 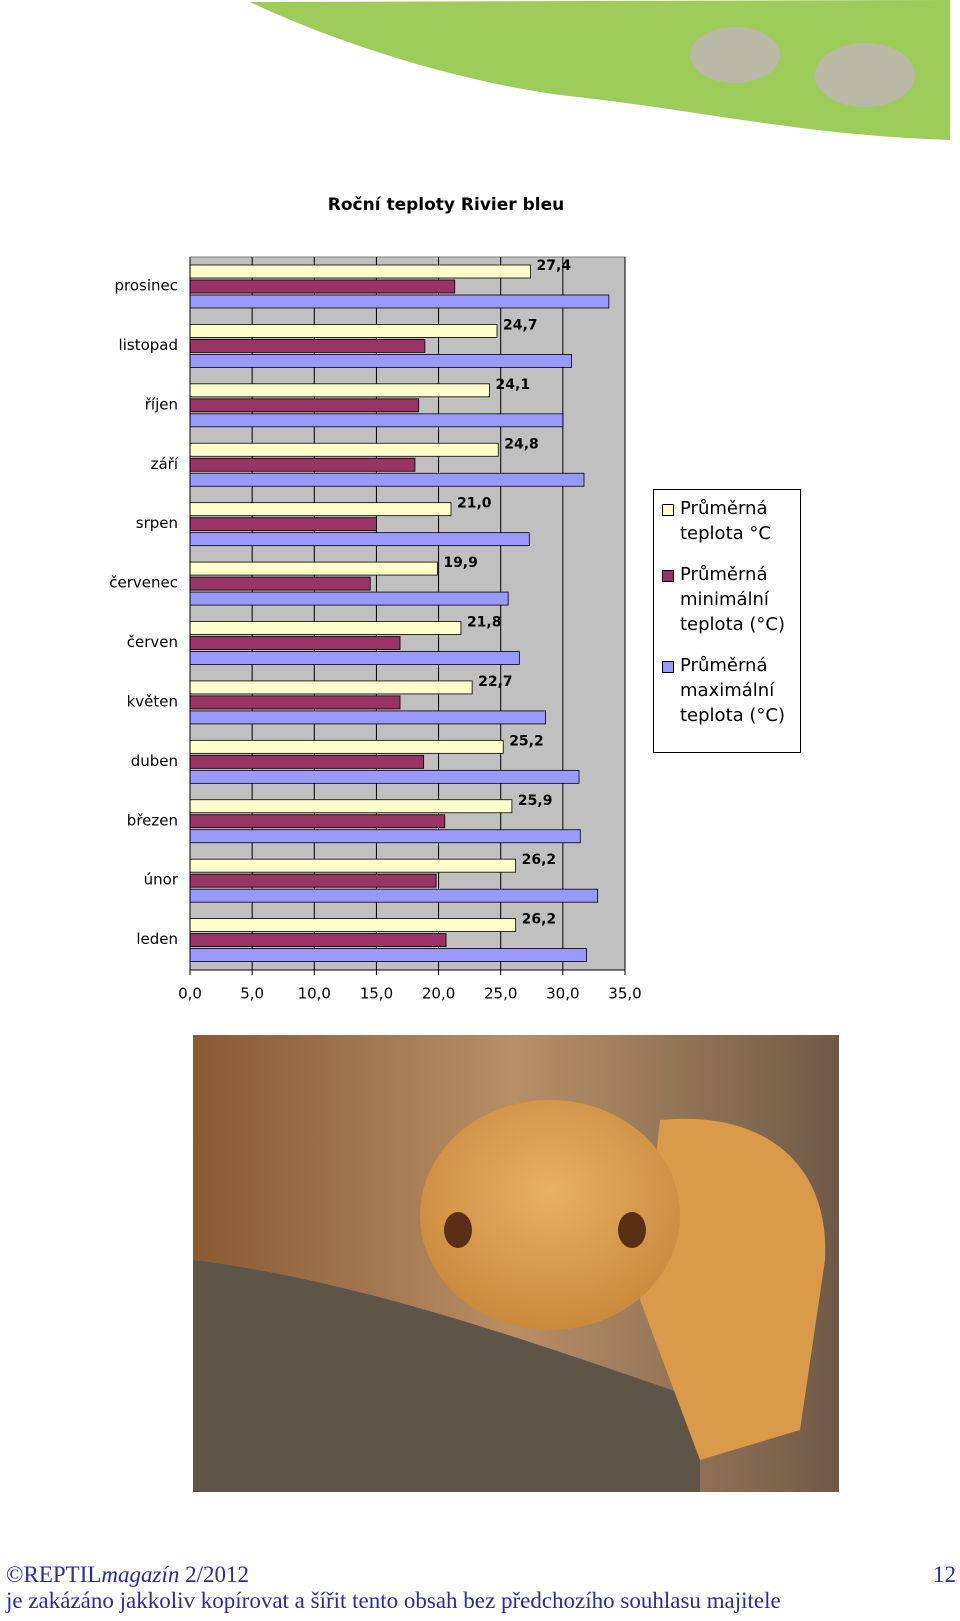 I want to click on legend-label: Průměrná teplota °C, so click(x=725, y=521).